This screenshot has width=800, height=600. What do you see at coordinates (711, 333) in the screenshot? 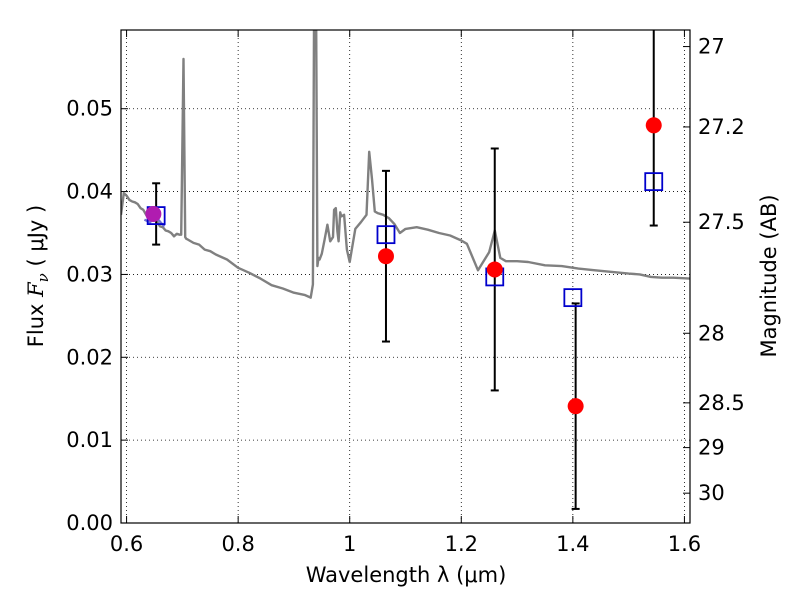
I see `y2-tick-label: 28` at bounding box center [711, 333].